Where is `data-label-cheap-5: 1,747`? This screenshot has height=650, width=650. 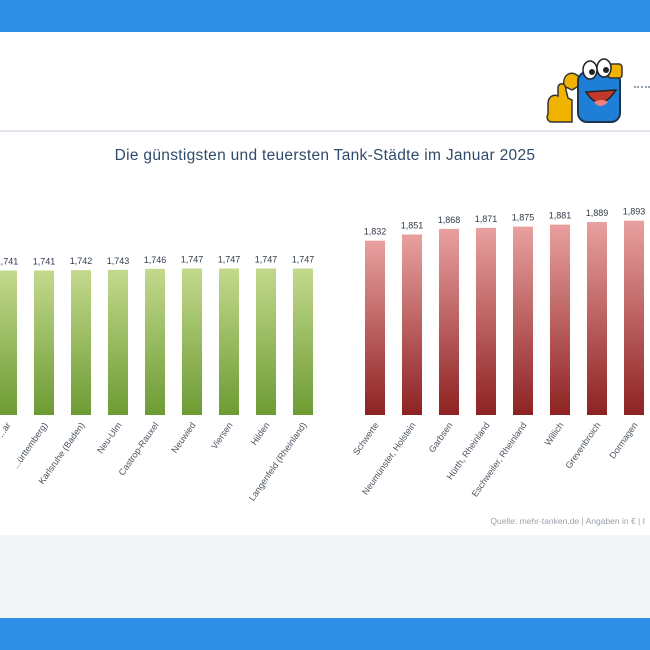 data-label-cheap-5: 1,747 is located at coordinates (192, 260).